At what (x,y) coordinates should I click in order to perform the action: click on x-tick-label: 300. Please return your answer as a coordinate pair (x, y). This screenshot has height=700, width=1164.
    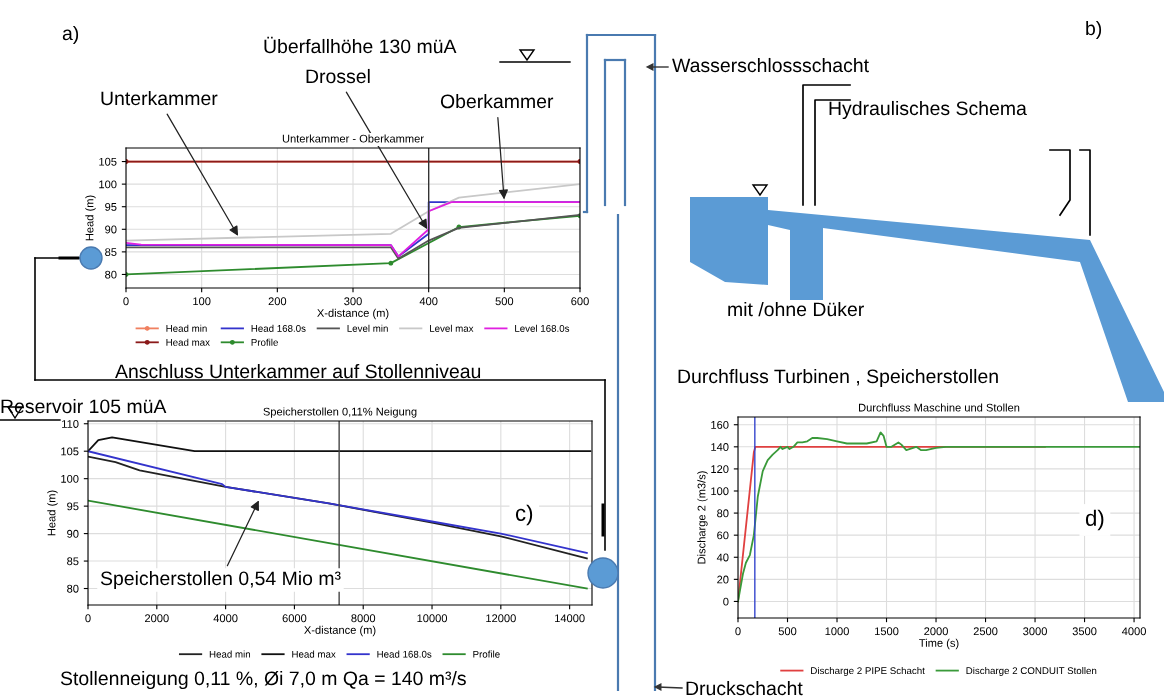
    Looking at the image, I should click on (353, 301).